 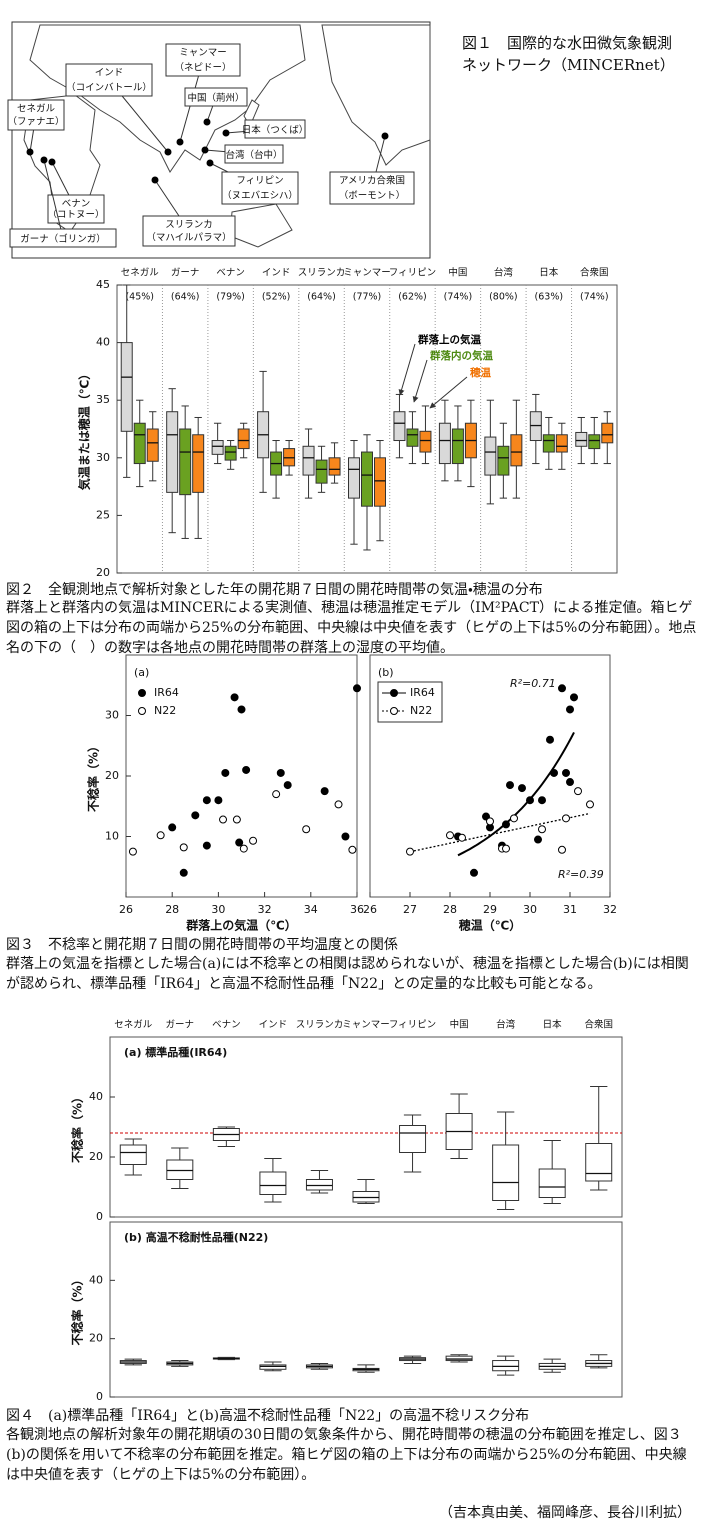 I want to click on site-place: （ゴリンガ）, so click(x=77, y=239).